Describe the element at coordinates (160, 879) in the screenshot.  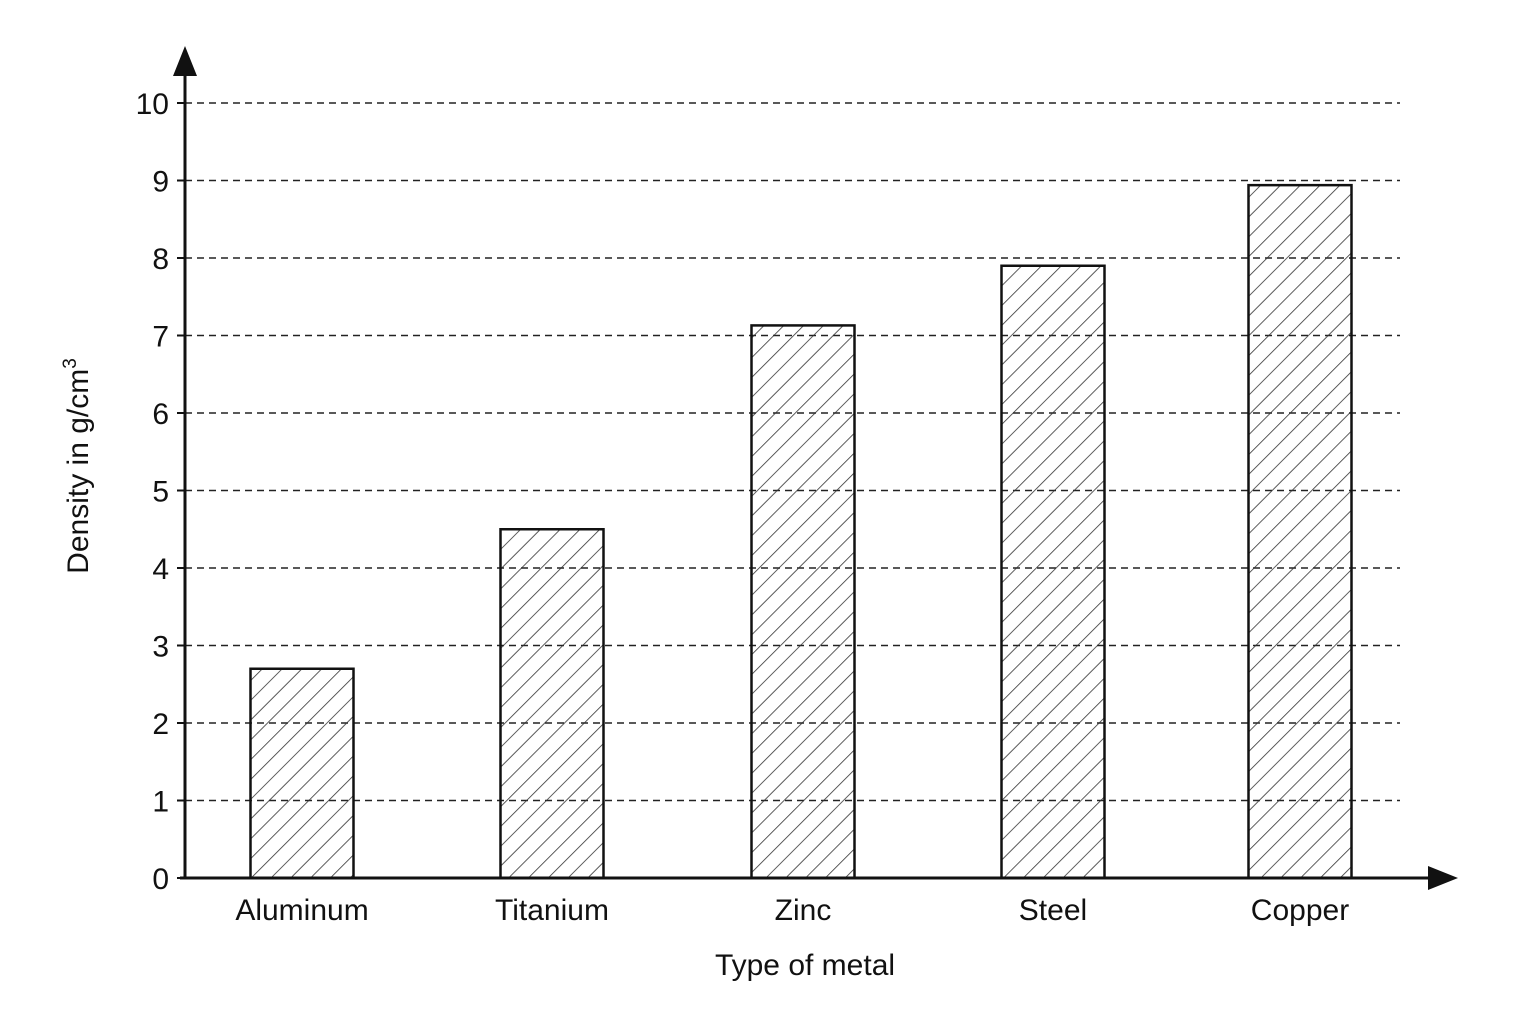
I see `y-tick-label-0: 0` at that location.